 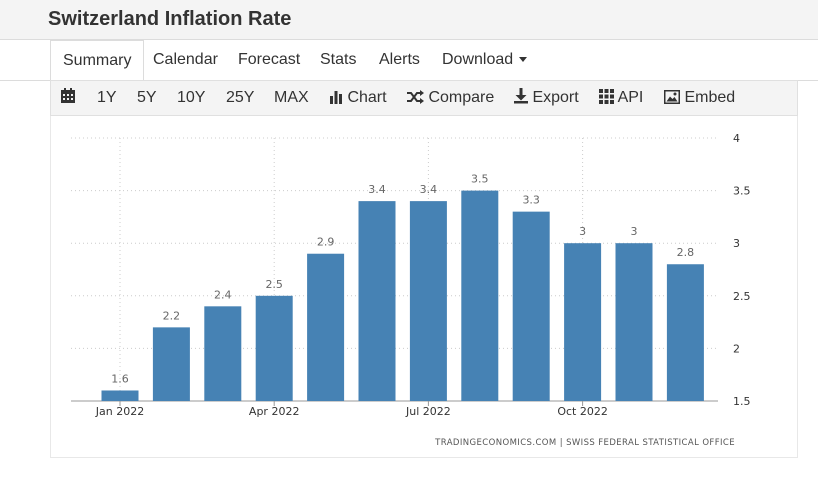 What do you see at coordinates (415, 97) in the screenshot?
I see `shuffle-icon` at bounding box center [415, 97].